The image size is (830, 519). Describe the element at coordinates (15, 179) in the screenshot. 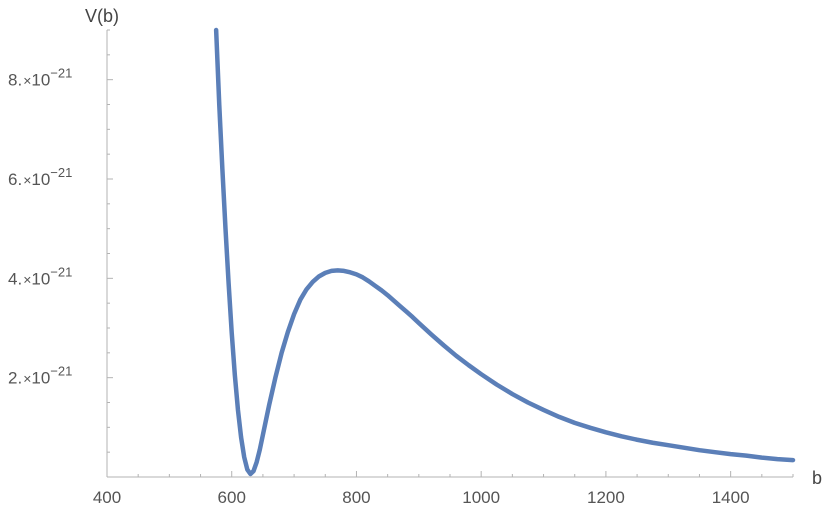

I see `y-tick-mantissa: 6.` at that location.